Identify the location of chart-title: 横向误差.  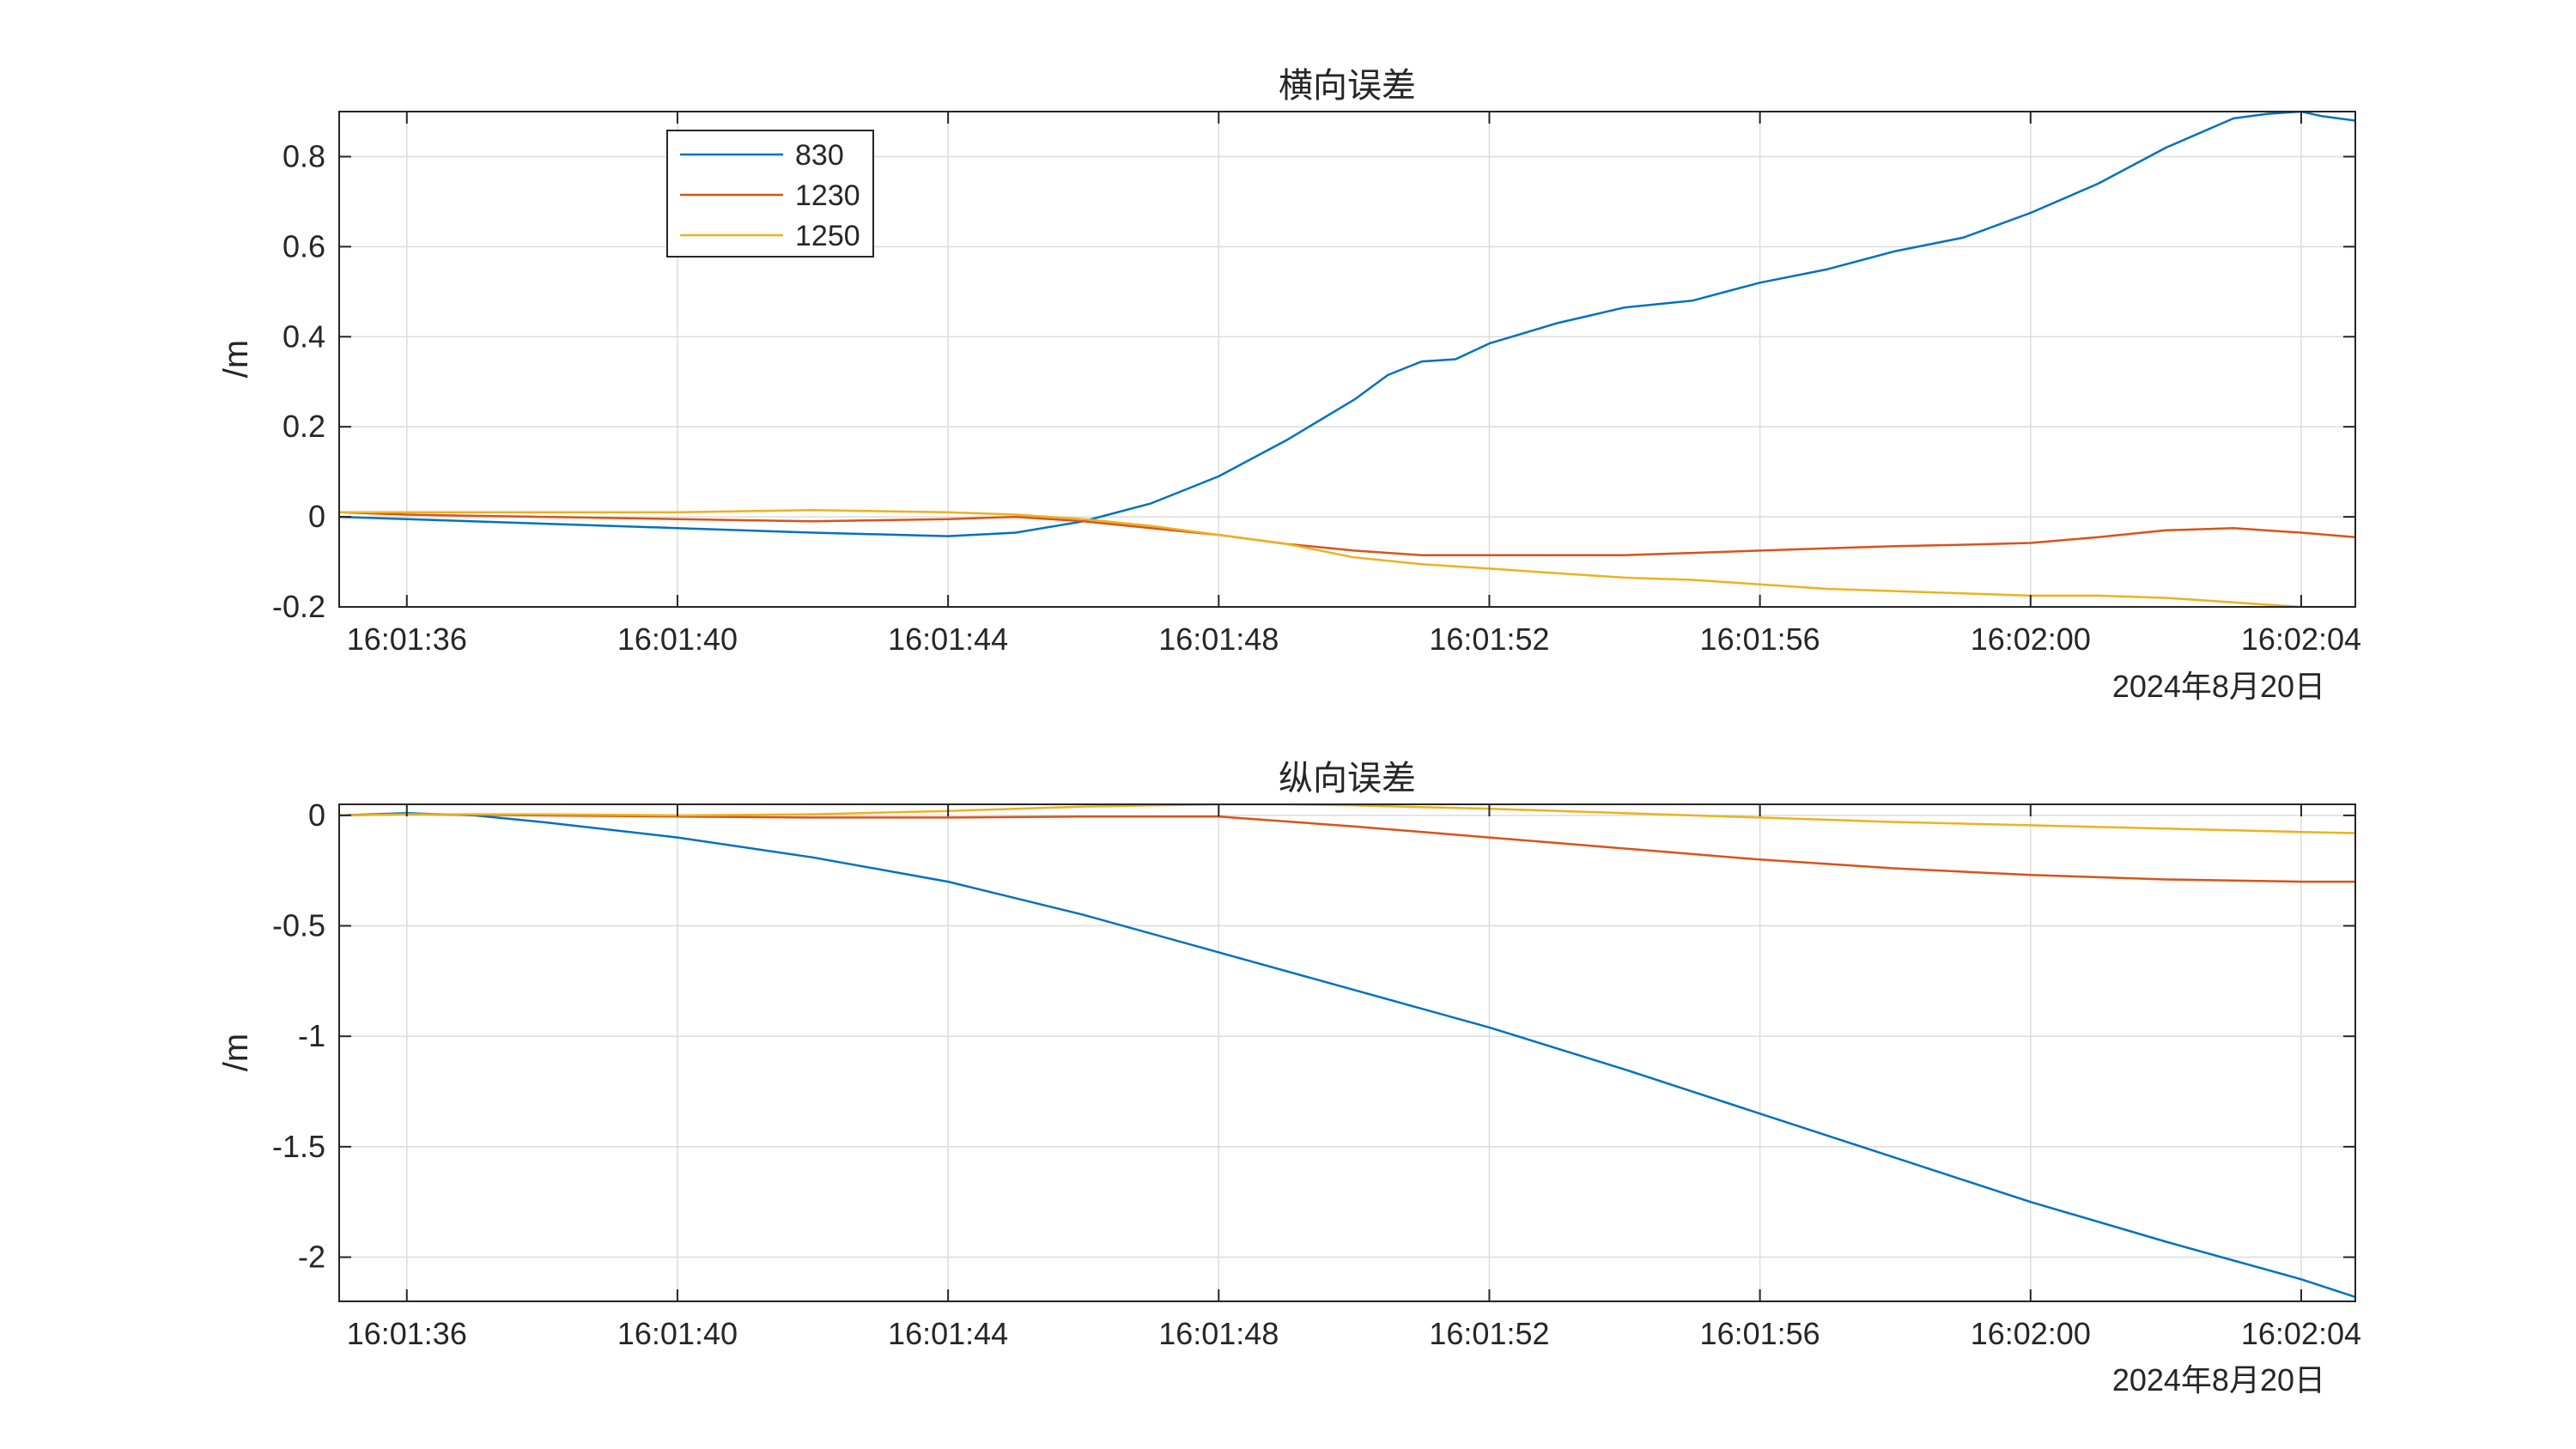
(1347, 86).